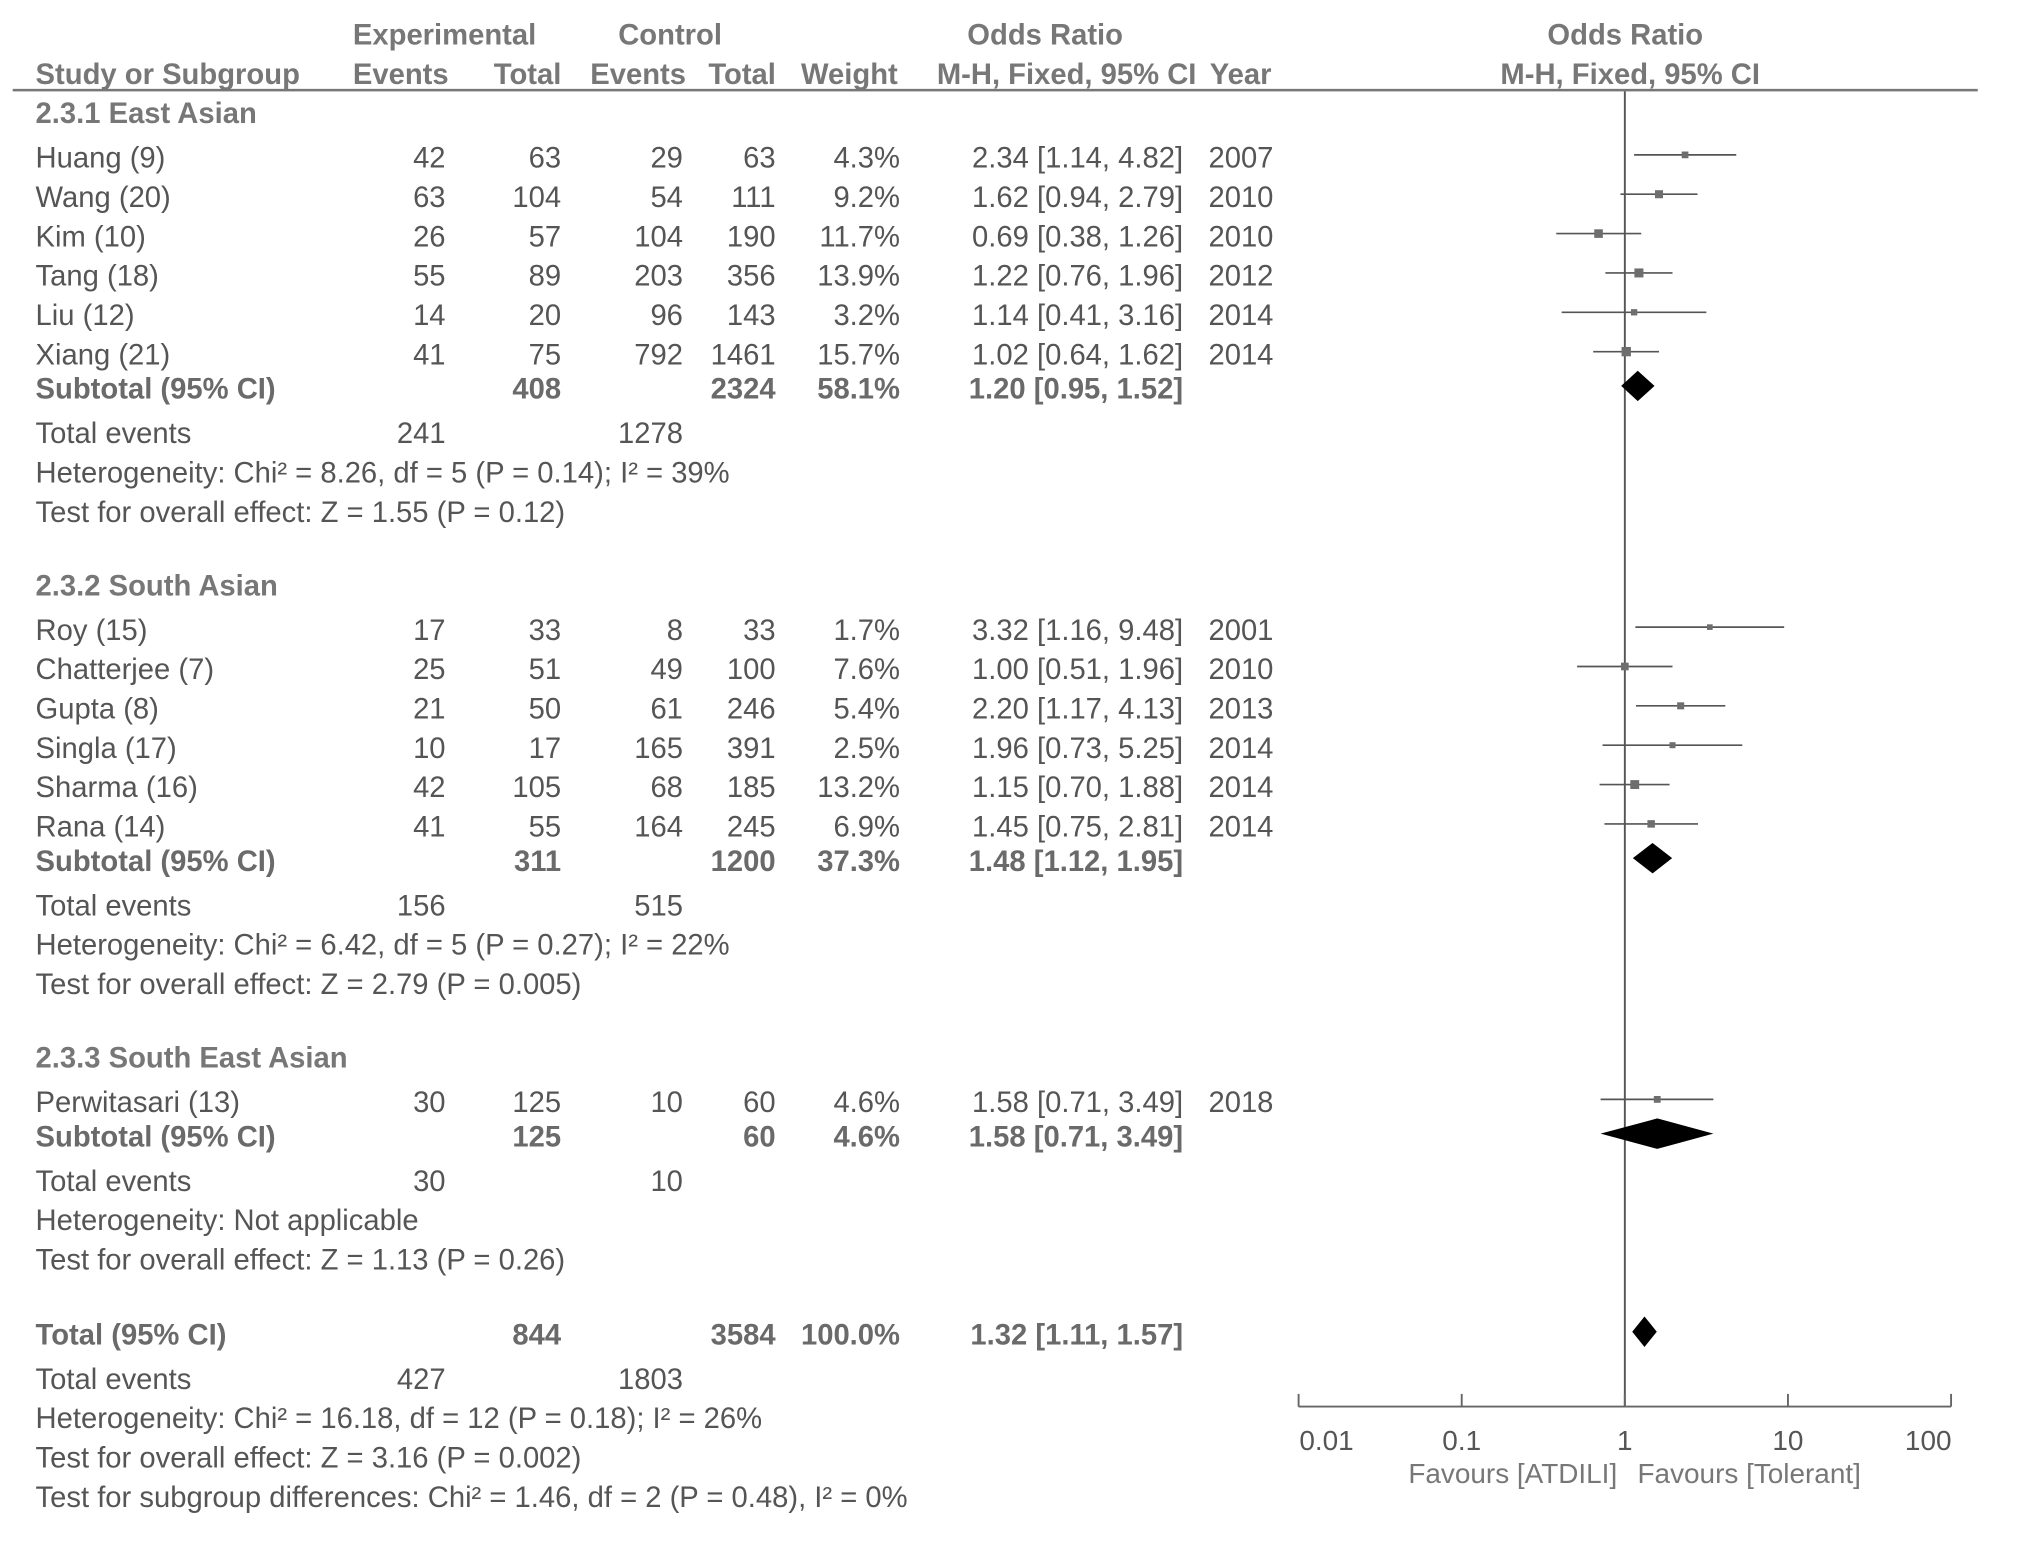 This screenshot has height=1559, width=2031. I want to click on exp-events: 17, so click(429, 630).